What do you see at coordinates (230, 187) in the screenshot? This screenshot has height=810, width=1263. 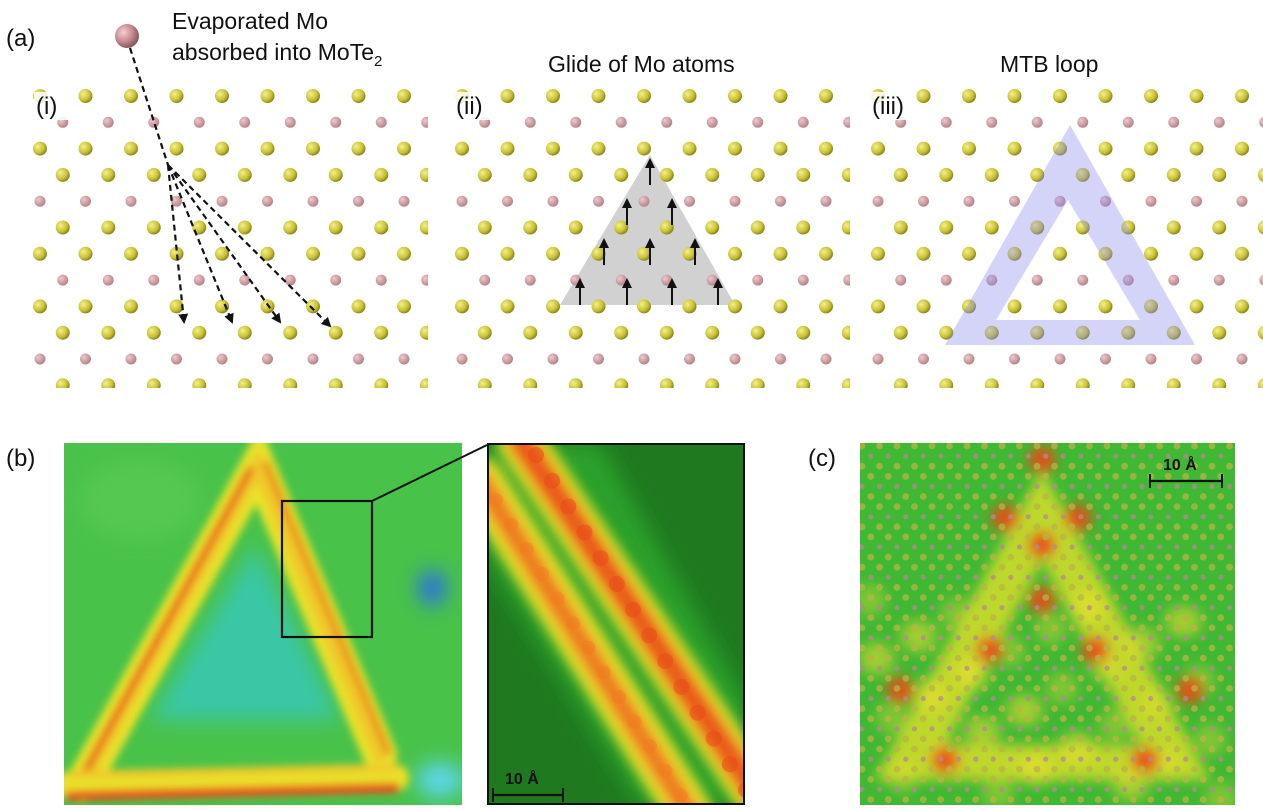 I see `mo-diffusion-paths` at bounding box center [230, 187].